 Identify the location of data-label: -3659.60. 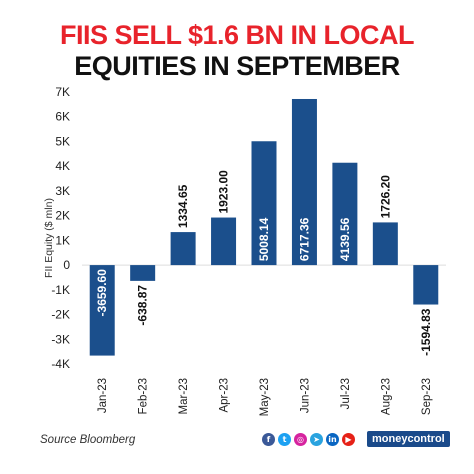
(102, 293).